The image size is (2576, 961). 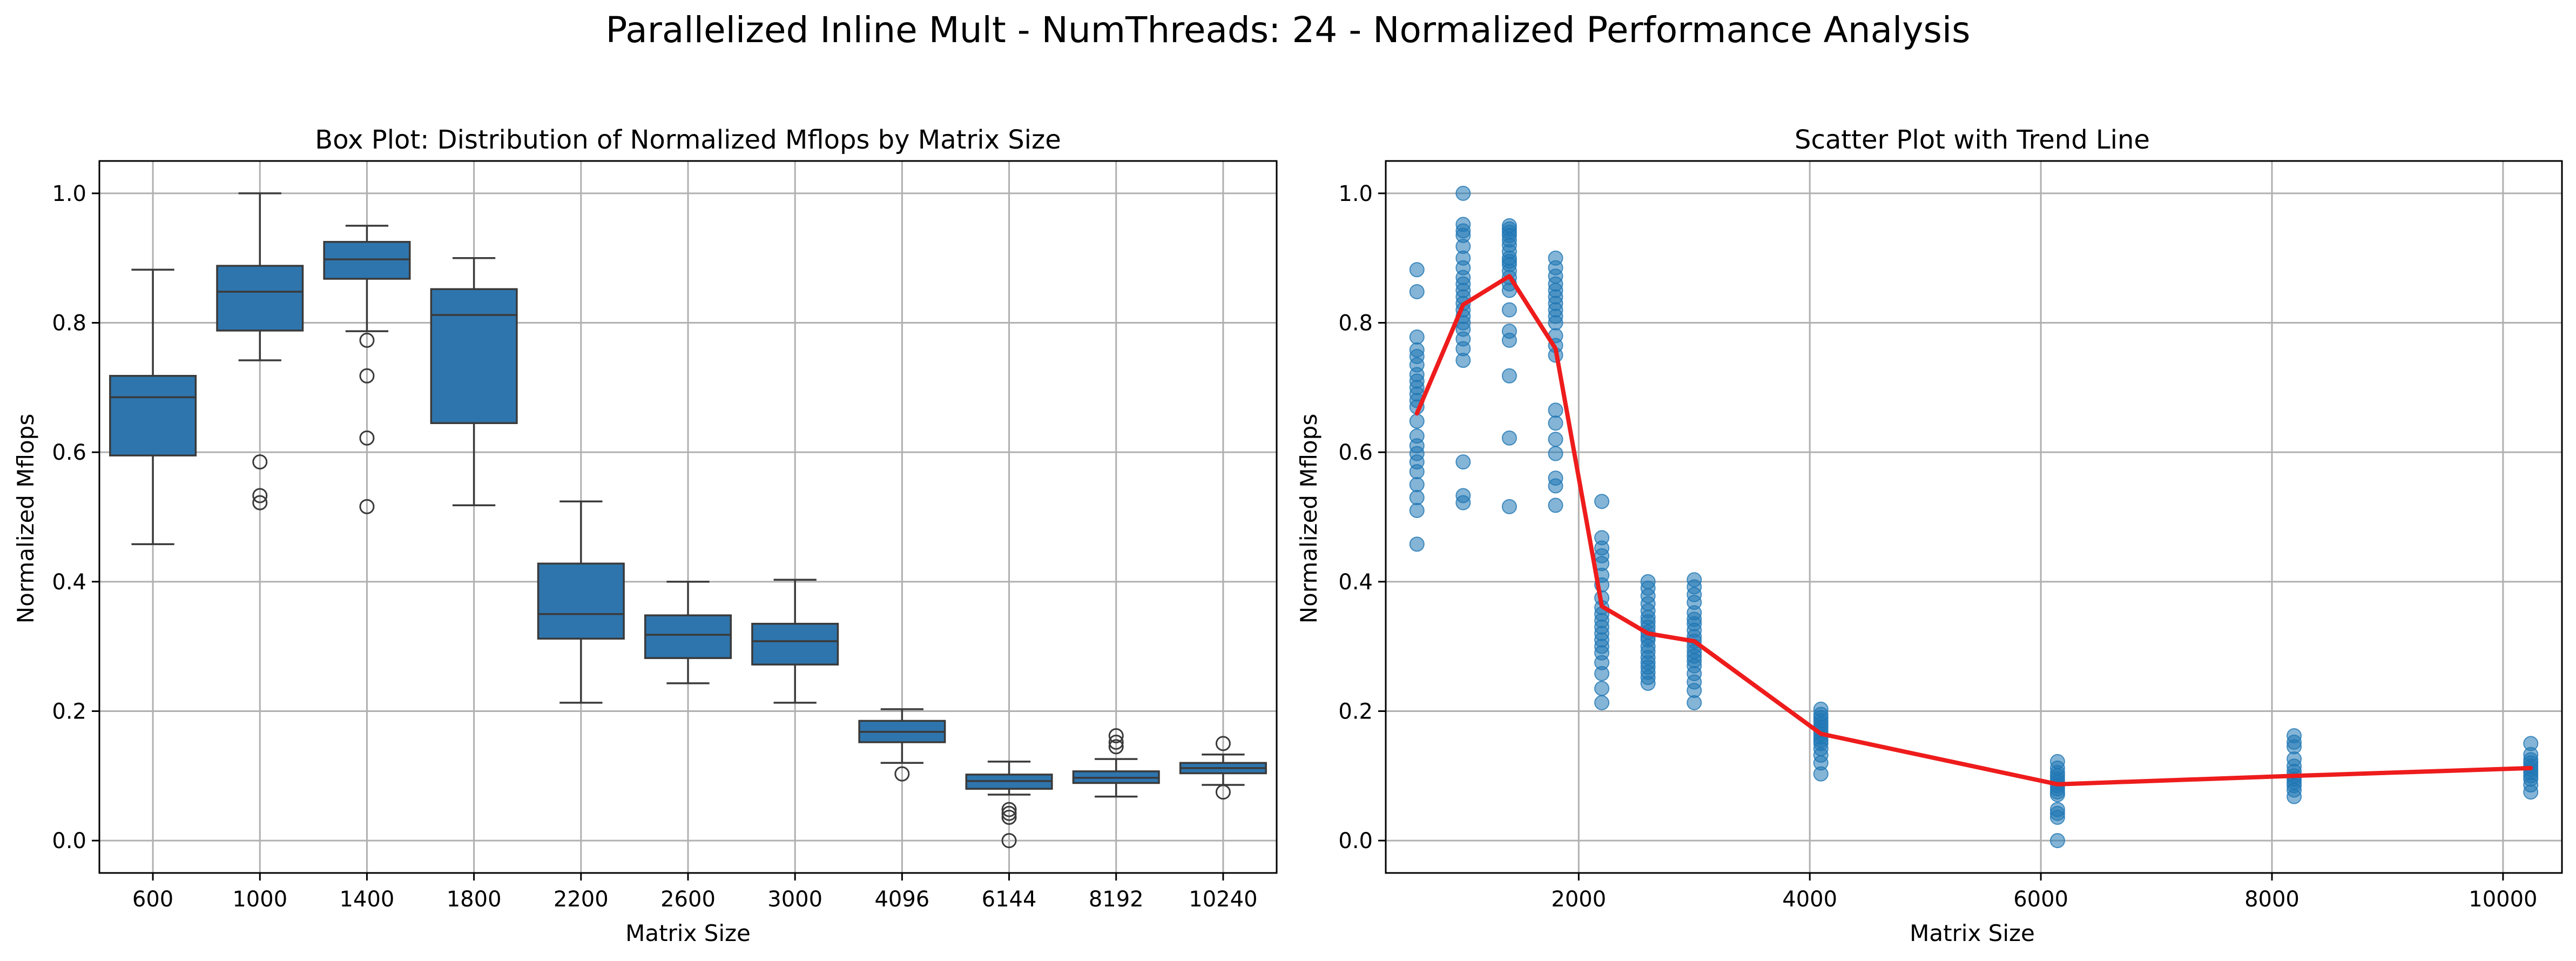 What do you see at coordinates (2271, 899) in the screenshot?
I see `x-tick-label: 8000` at bounding box center [2271, 899].